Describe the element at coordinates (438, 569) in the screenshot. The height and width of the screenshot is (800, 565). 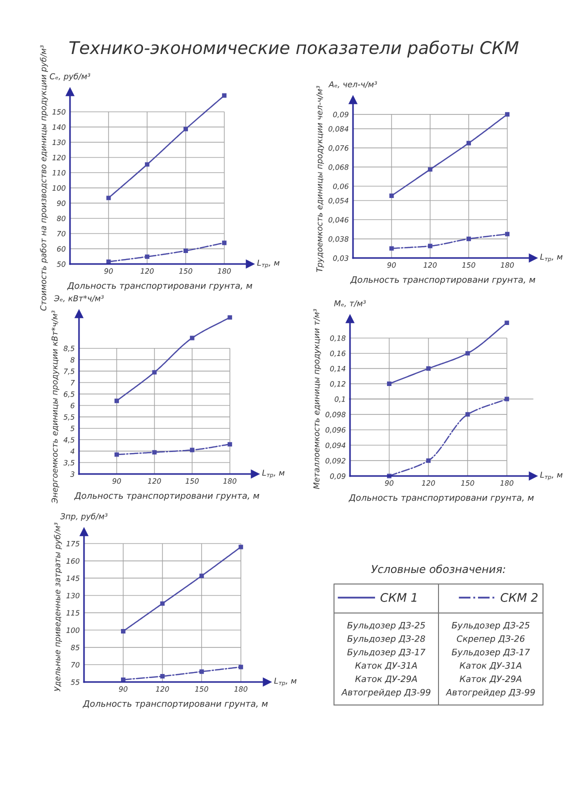
I see `text: Условные обозначения:` at that location.